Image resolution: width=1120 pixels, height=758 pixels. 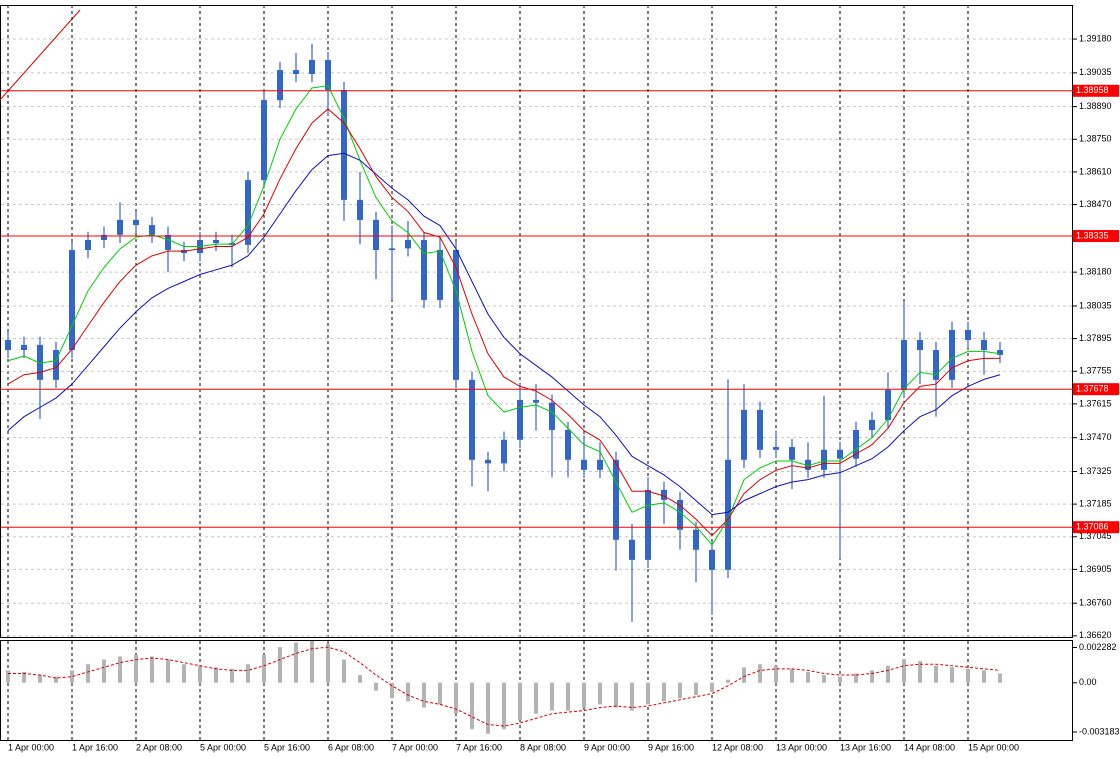 What do you see at coordinates (607, 747) in the screenshot?
I see `x-tick-label: 9 Apr 00:00` at bounding box center [607, 747].